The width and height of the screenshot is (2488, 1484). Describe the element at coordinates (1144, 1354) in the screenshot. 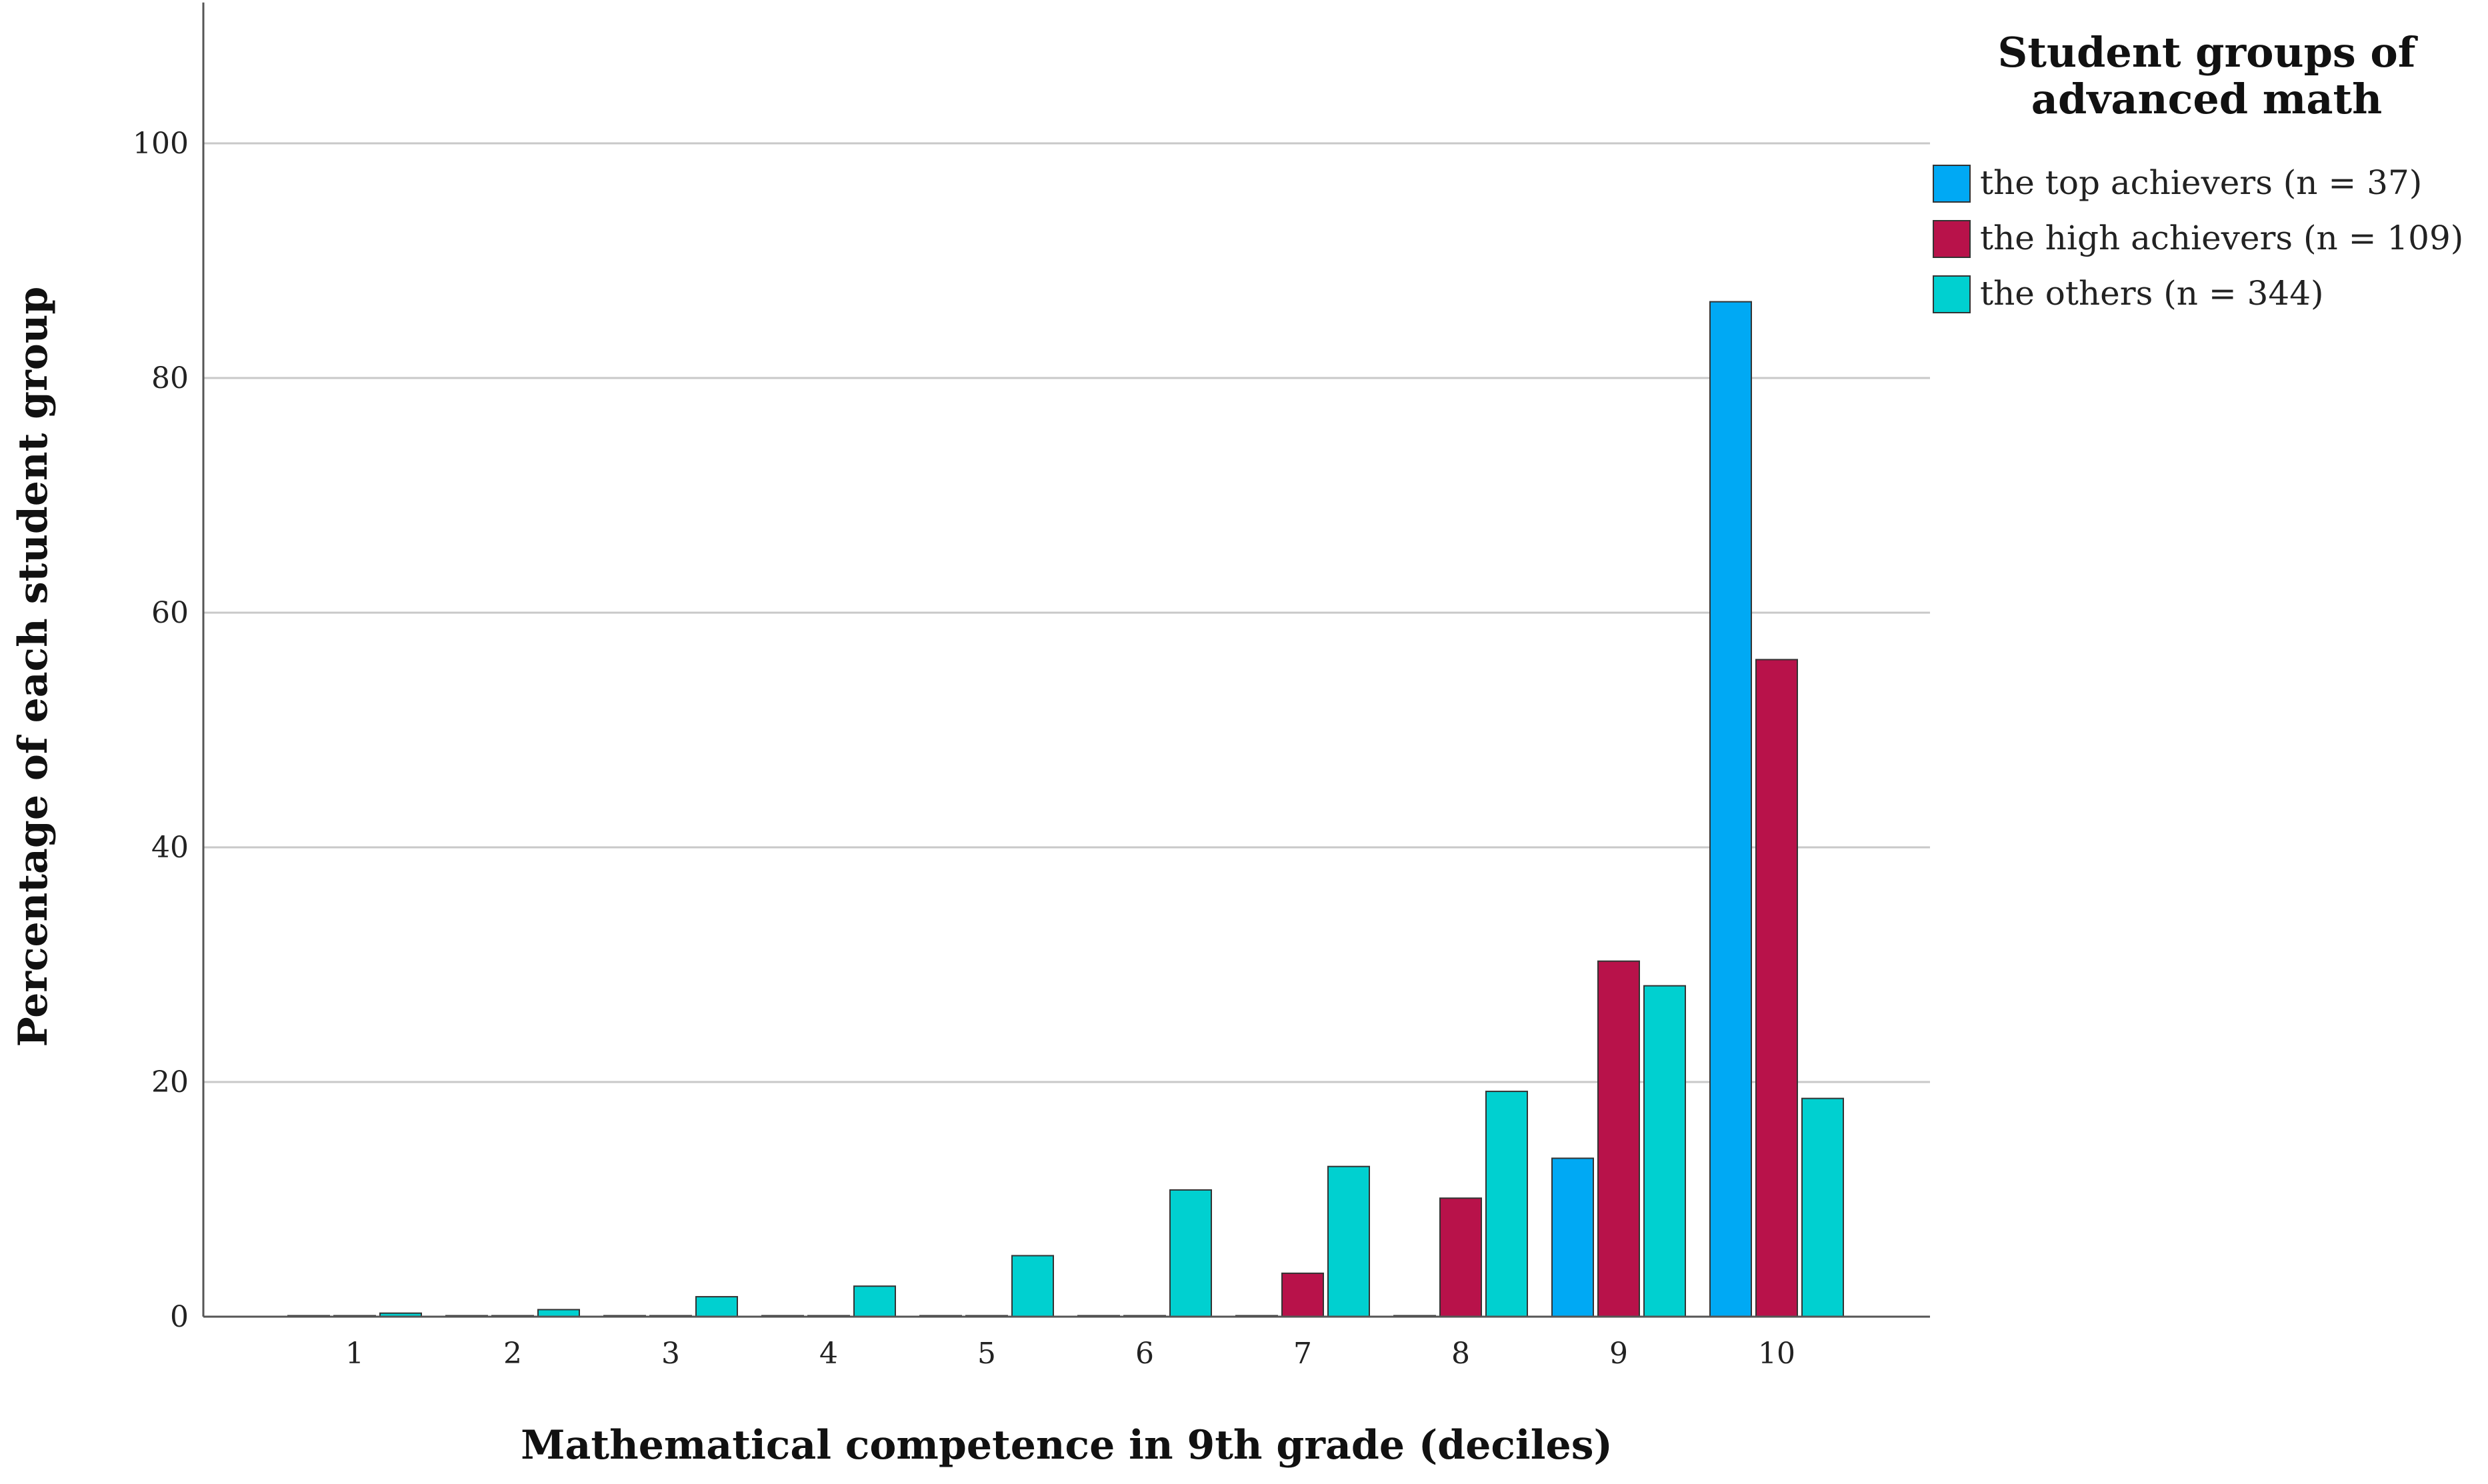

I see `x-tick-label-6: 6` at that location.